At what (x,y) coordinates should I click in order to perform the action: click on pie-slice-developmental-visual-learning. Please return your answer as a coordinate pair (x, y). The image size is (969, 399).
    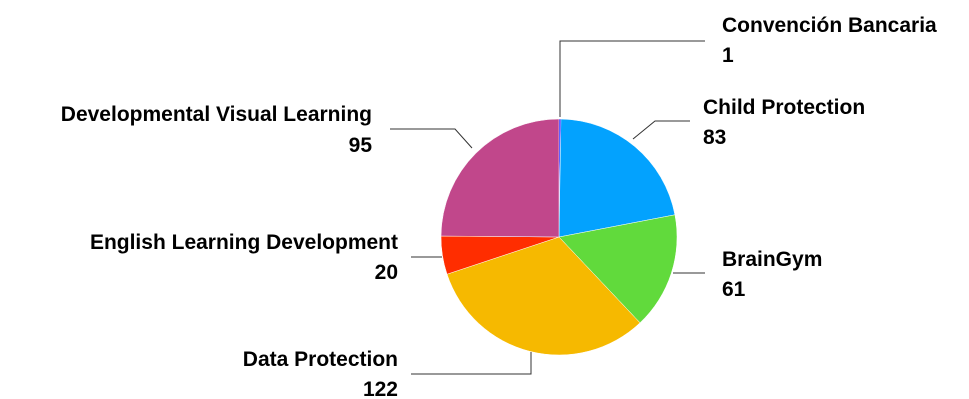
    Looking at the image, I should click on (500, 178).